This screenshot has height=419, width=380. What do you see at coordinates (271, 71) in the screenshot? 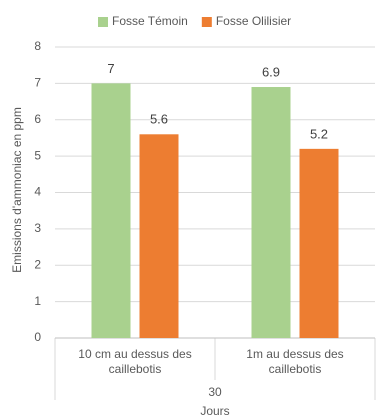
I see `data-label: 6.9` at bounding box center [271, 71].